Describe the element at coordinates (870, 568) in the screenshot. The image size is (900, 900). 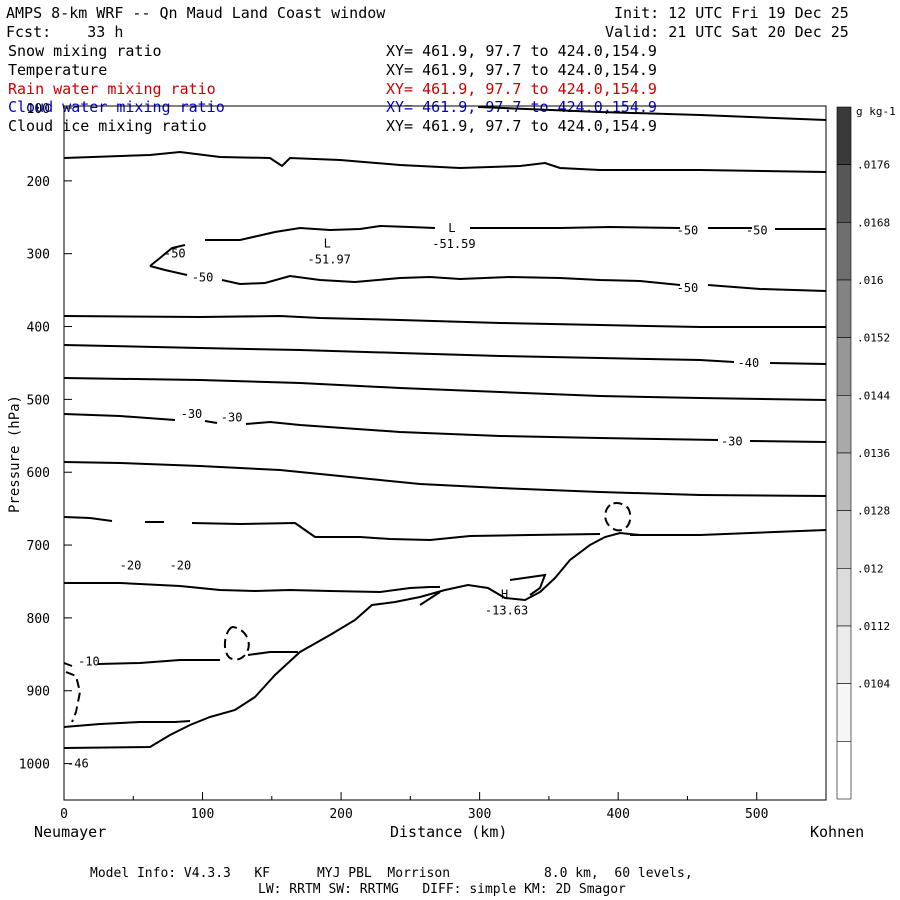
I see `colorbar-level: .012` at that location.